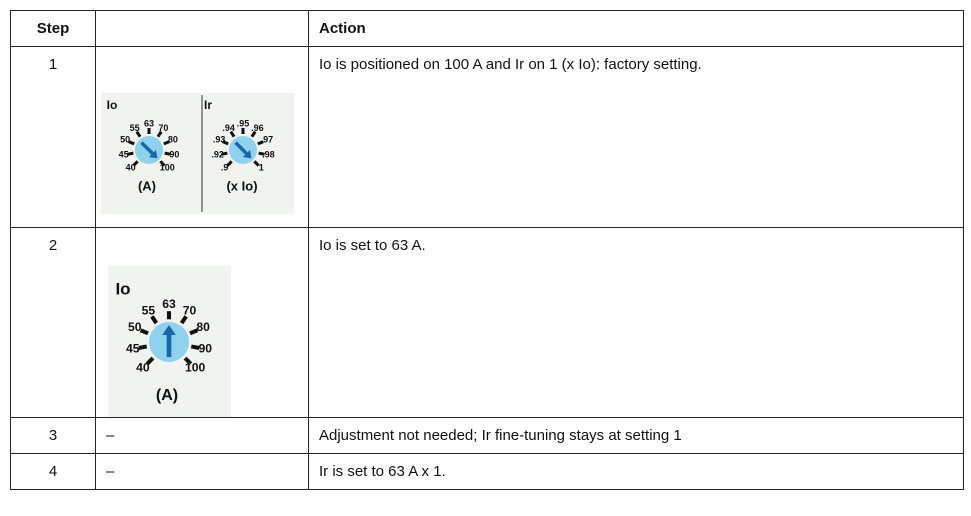  Describe the element at coordinates (261, 168) in the screenshot. I see `dial-scale-label: 1` at that location.